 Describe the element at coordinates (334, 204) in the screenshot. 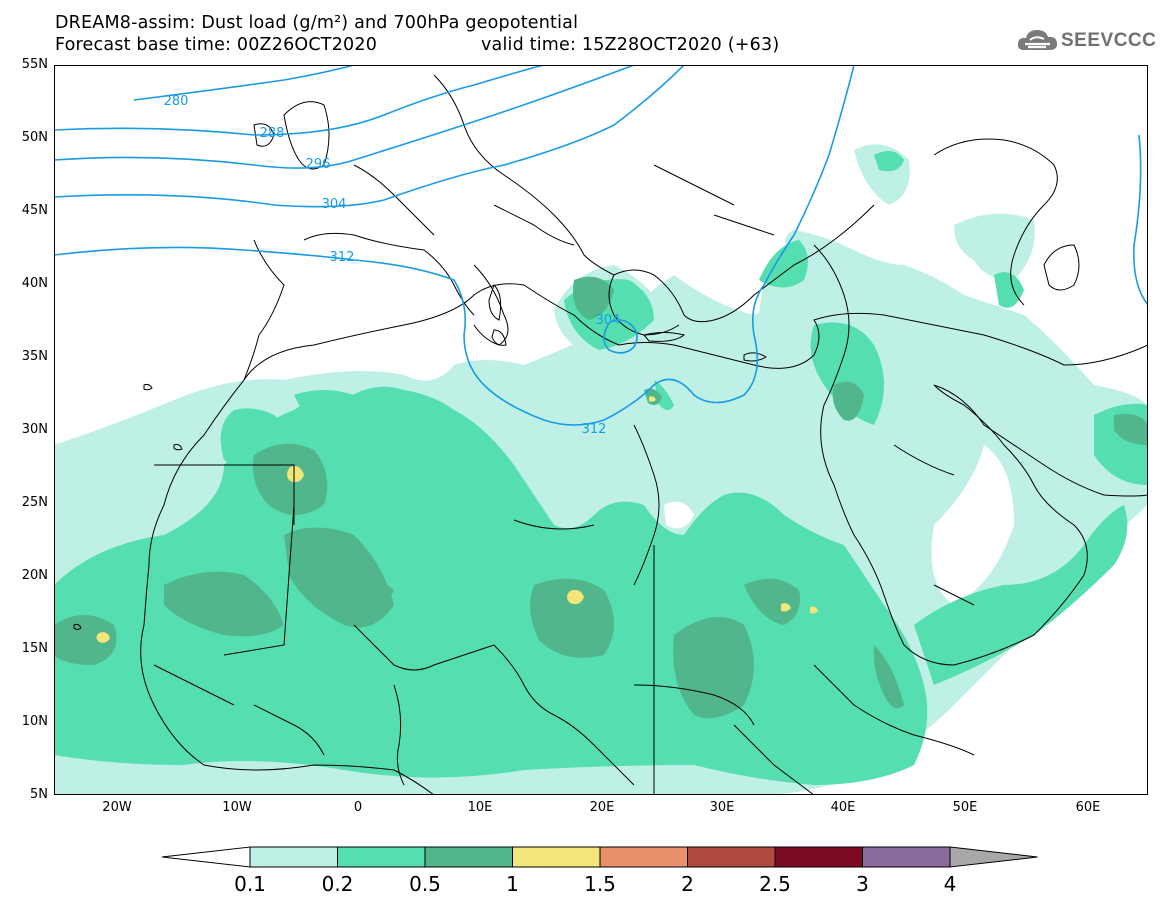

I see `contour-label-304: 304` at that location.